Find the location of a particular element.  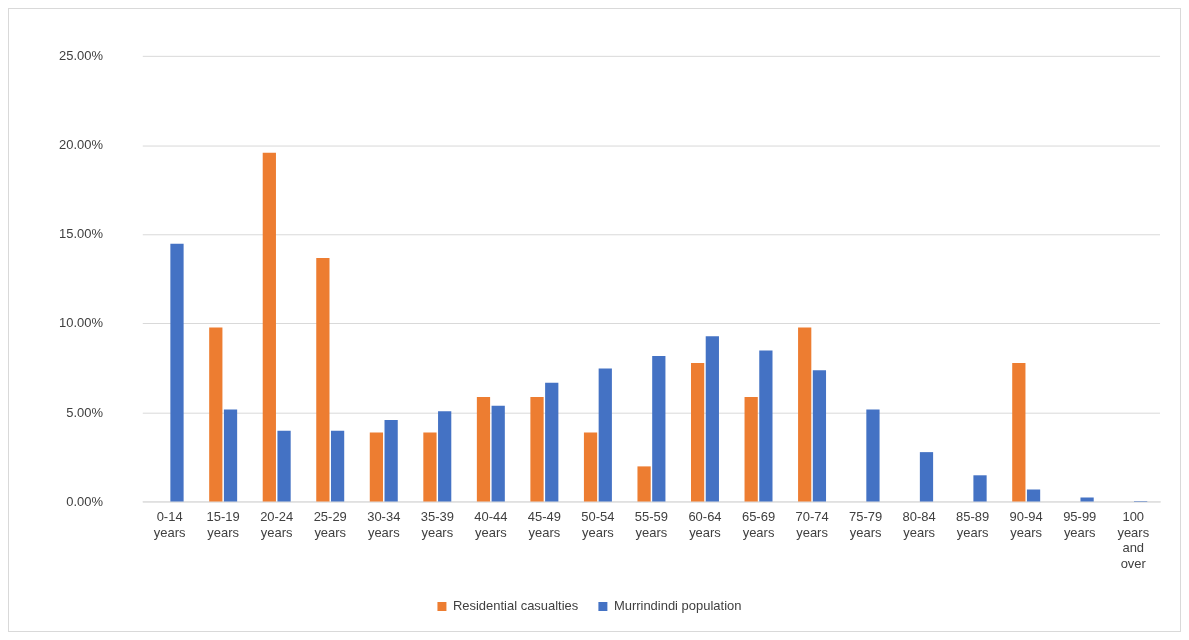

legend-label: Murrindindi population is located at coordinates (677, 606).